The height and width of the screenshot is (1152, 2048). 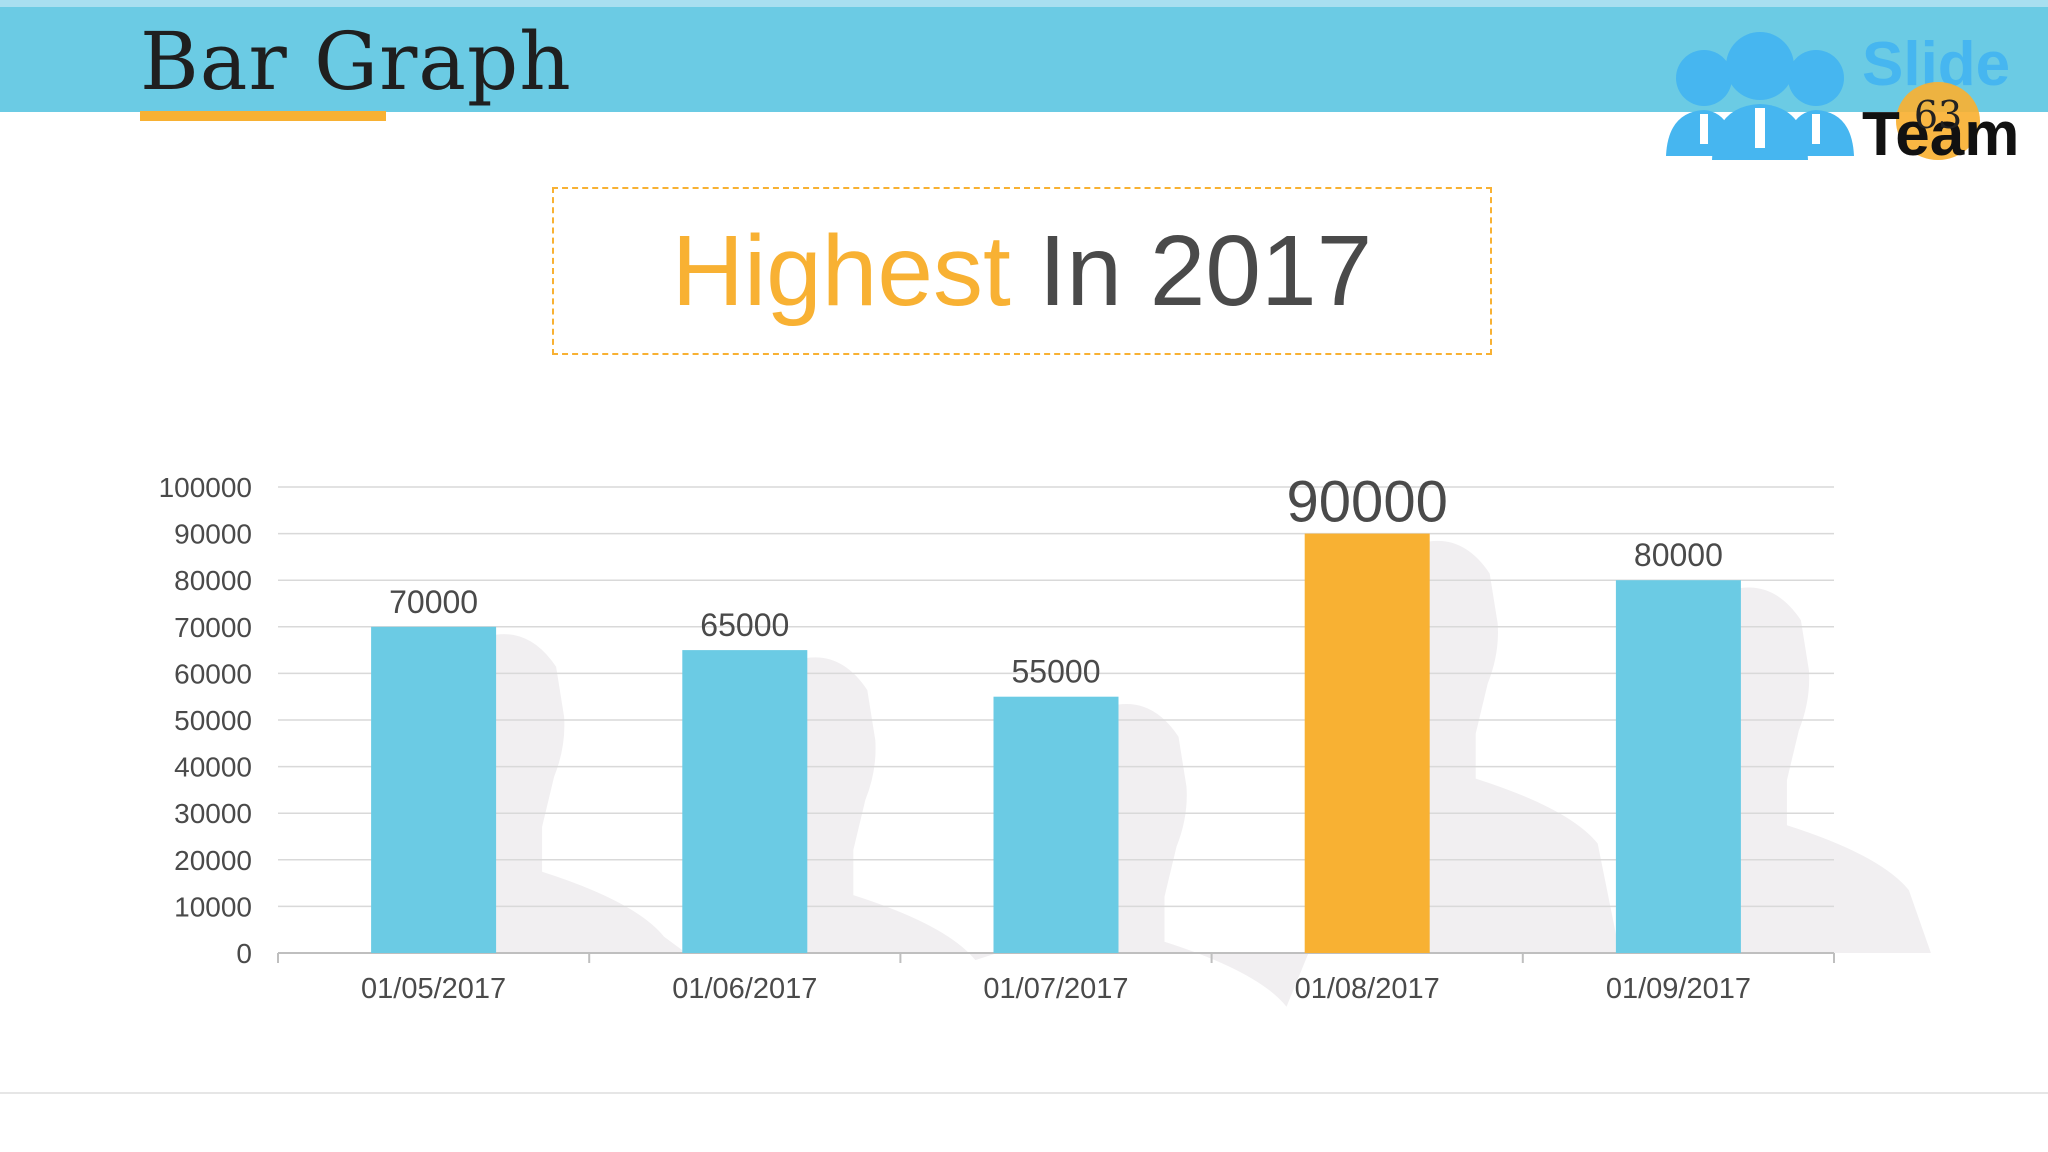 What do you see at coordinates (356, 61) in the screenshot?
I see `slide-title: Bar Graph` at bounding box center [356, 61].